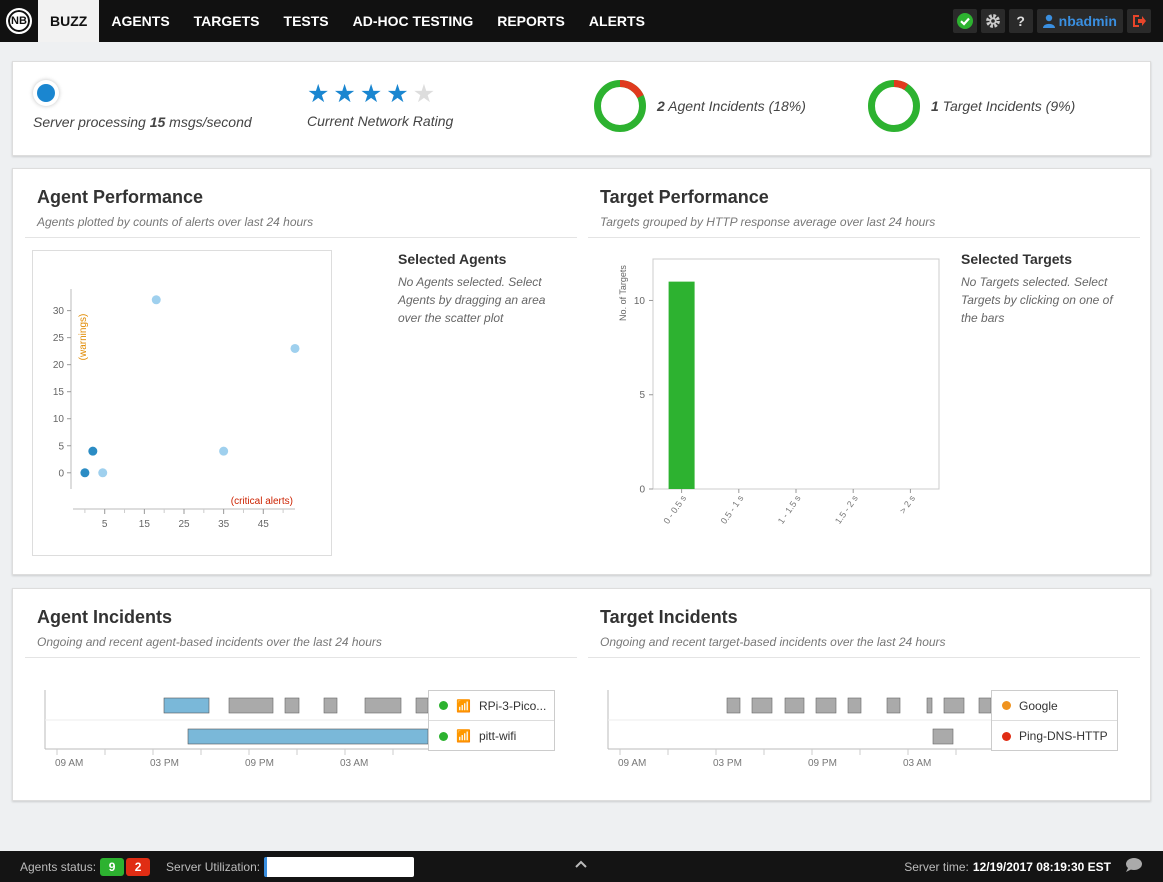 This screenshot has width=1163, height=882. What do you see at coordinates (806, 730) in the screenshot?
I see `target-incidents-timeline: 09 AM 03 PM 09 PM 03 AM` at bounding box center [806, 730].